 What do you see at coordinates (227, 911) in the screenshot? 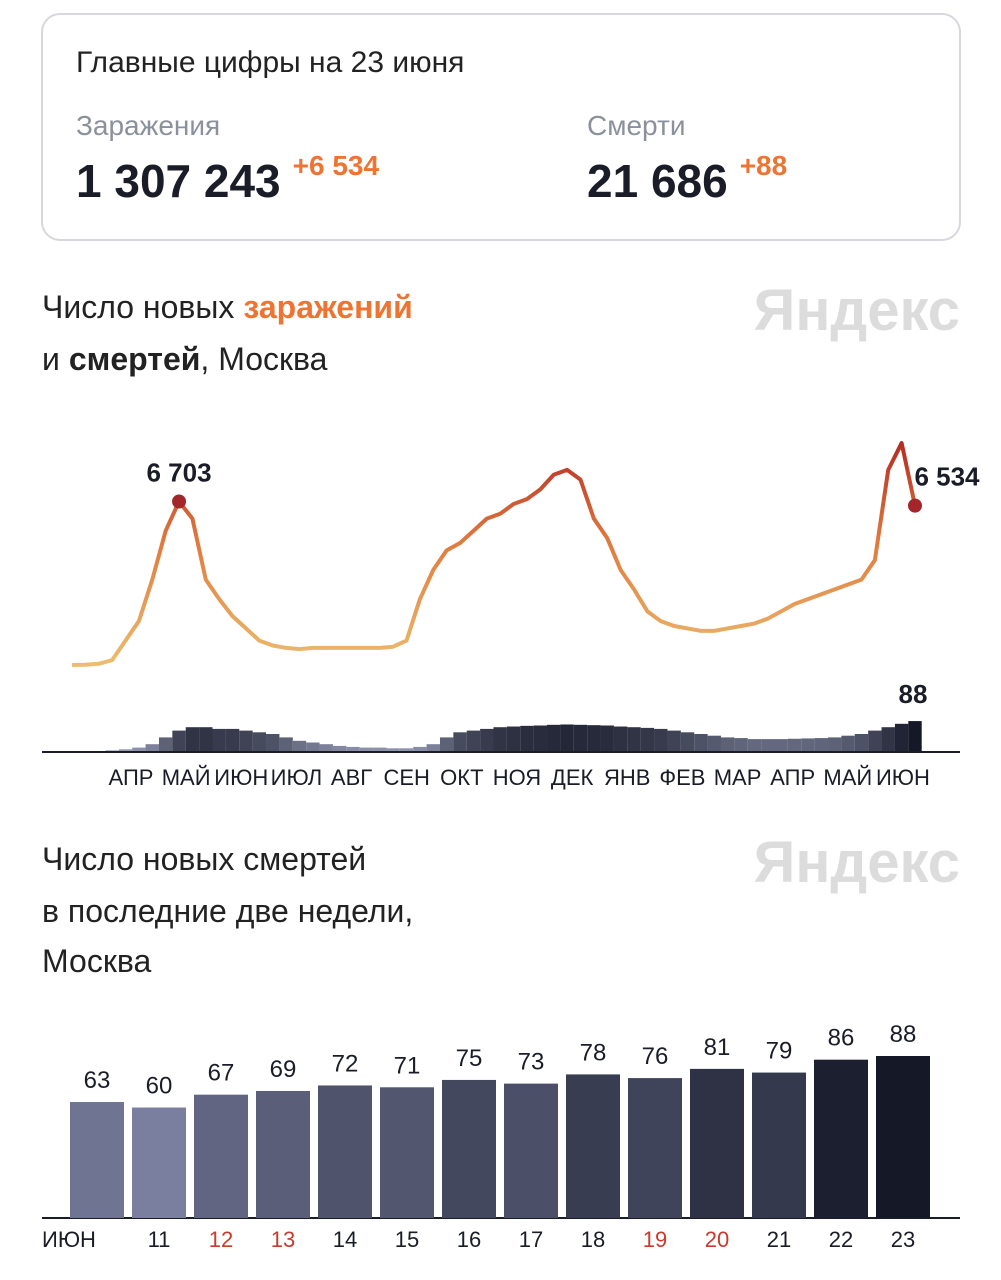
I see `chart-title: в последние две недели,` at bounding box center [227, 911].